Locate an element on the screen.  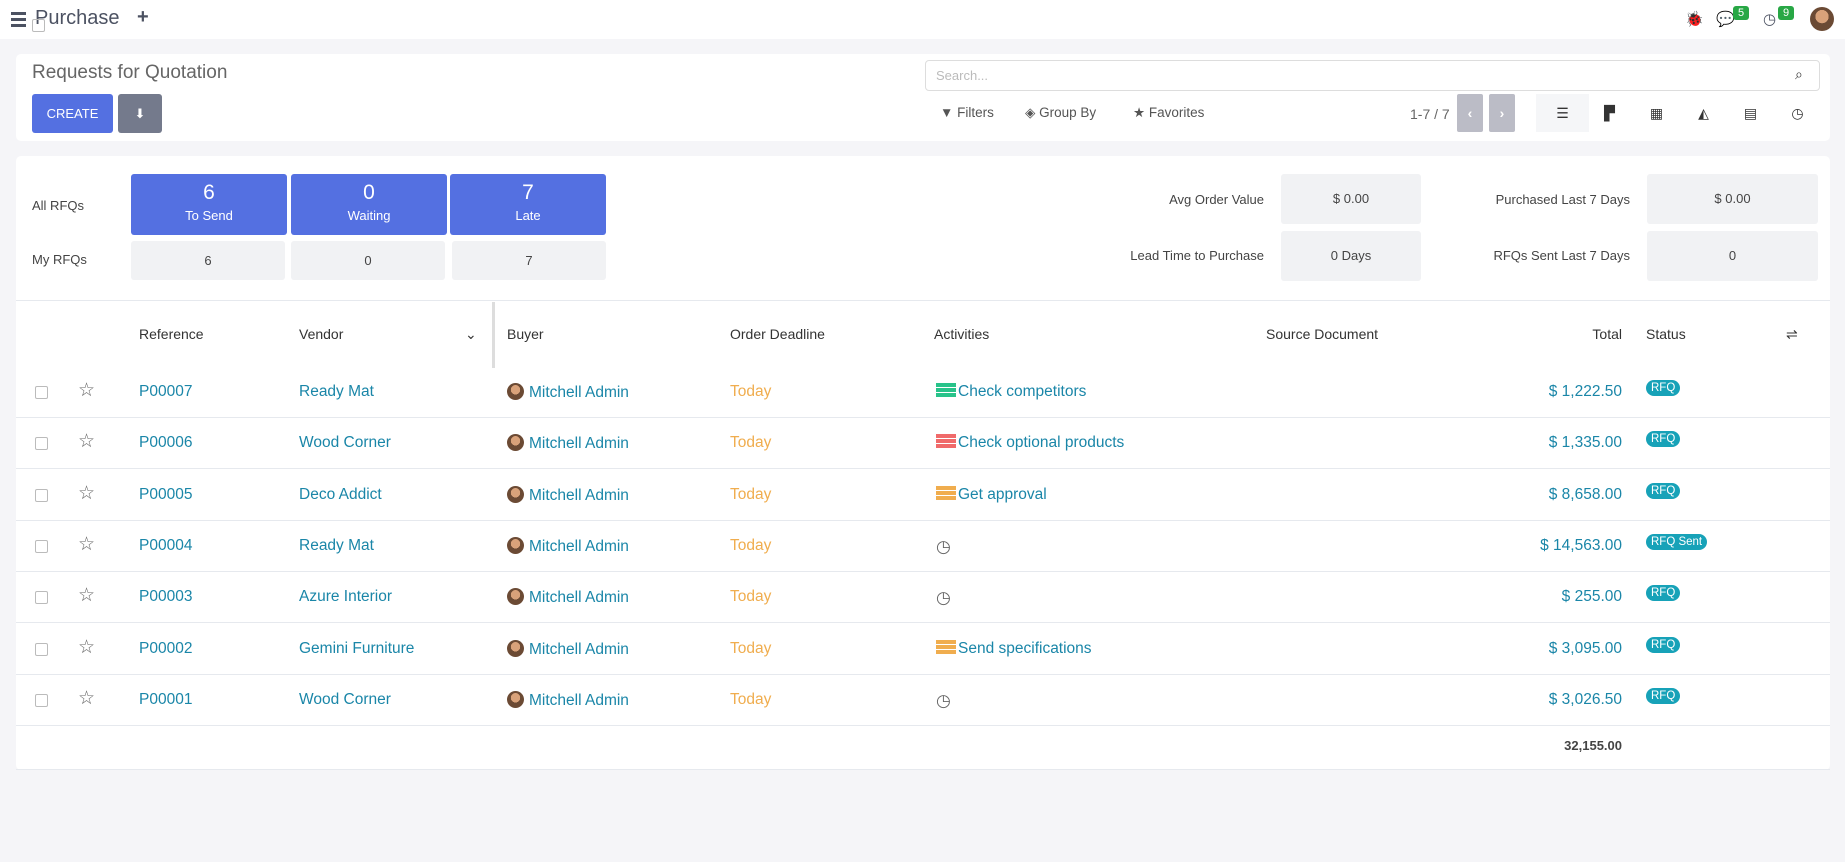
col-activities: Activities is located at coordinates (962, 334).